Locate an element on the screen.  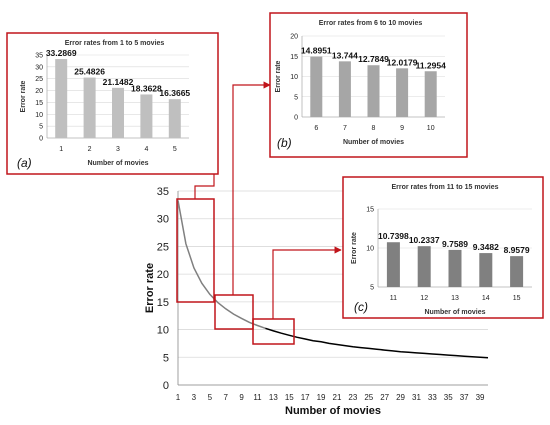
connector-b is located at coordinates (251, 188).